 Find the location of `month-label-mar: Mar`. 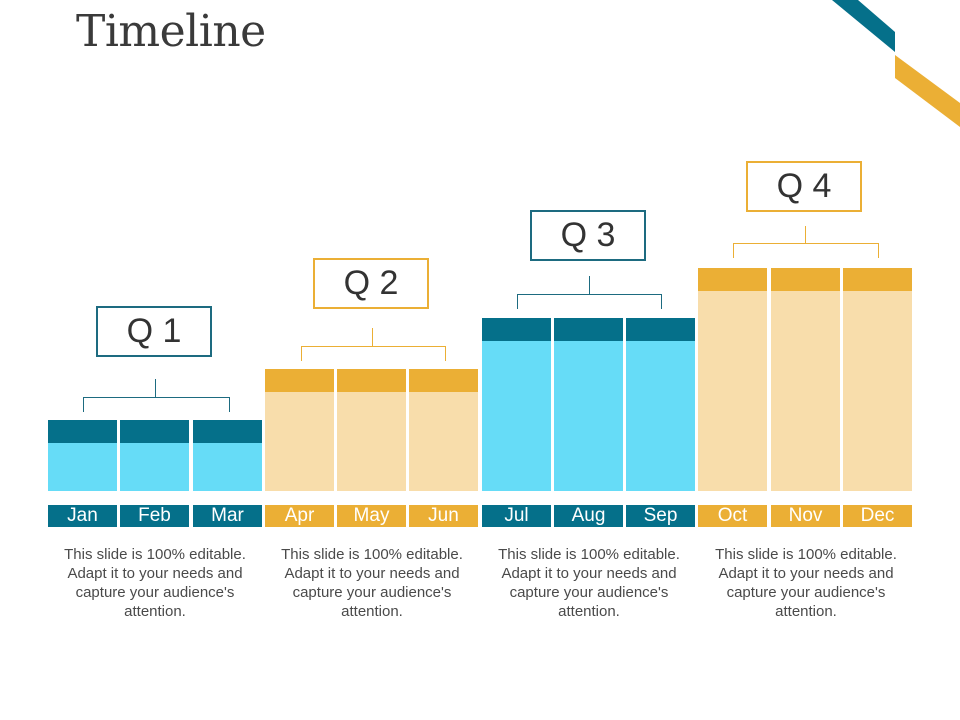

month-label-mar: Mar is located at coordinates (227, 516).